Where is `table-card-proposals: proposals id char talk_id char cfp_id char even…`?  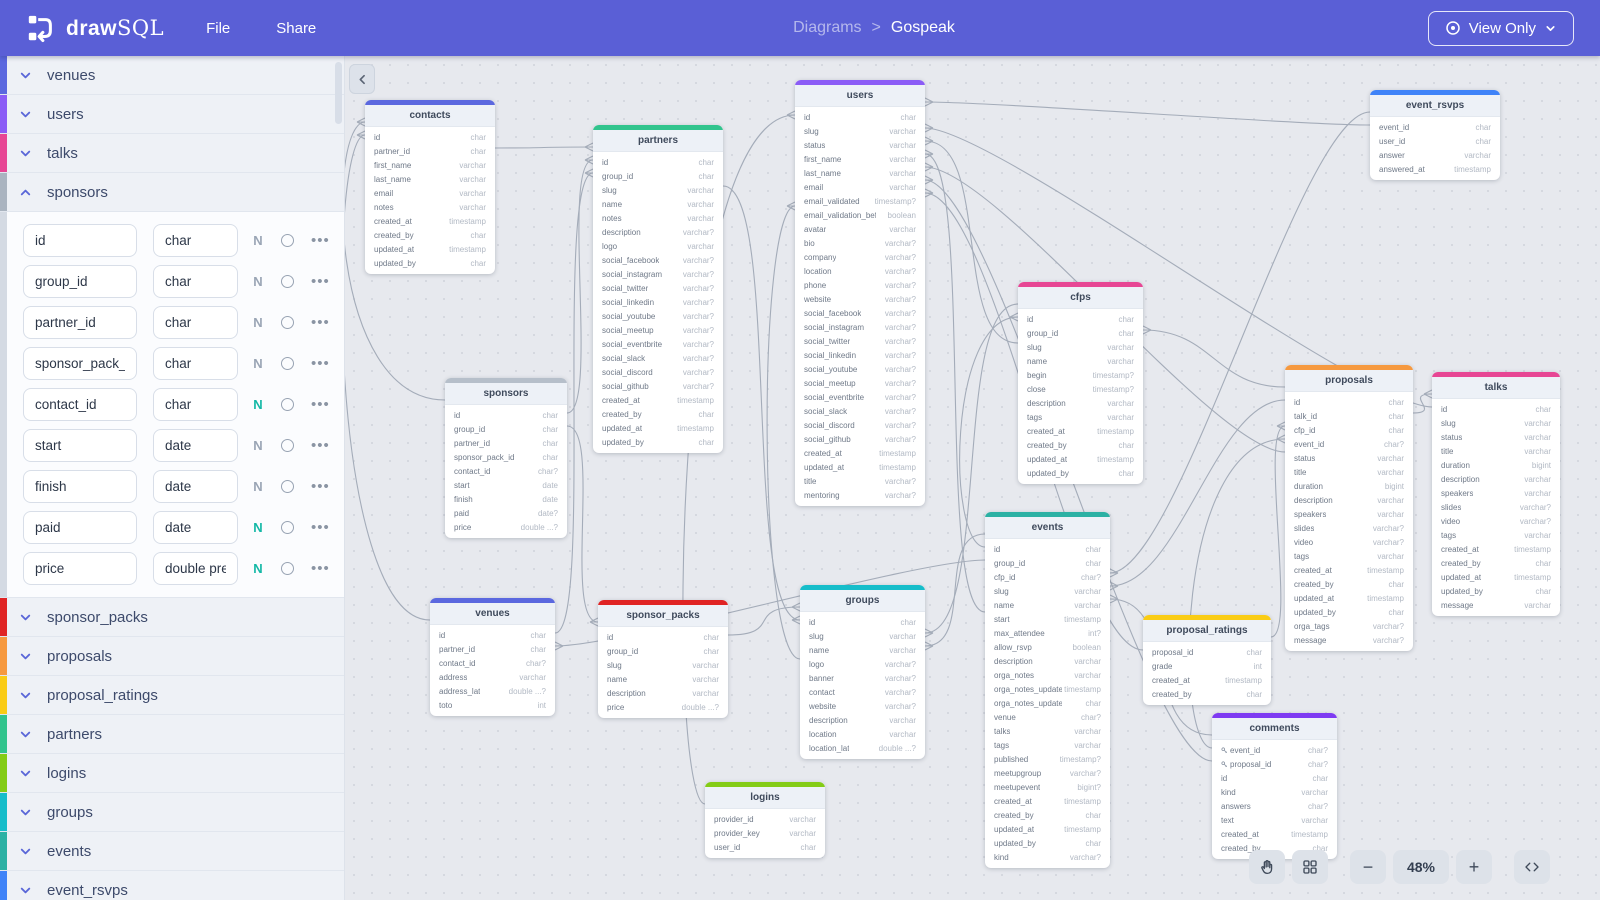
table-card-proposals: proposals id char talk_id char cfp_id char even… is located at coordinates (1349, 508).